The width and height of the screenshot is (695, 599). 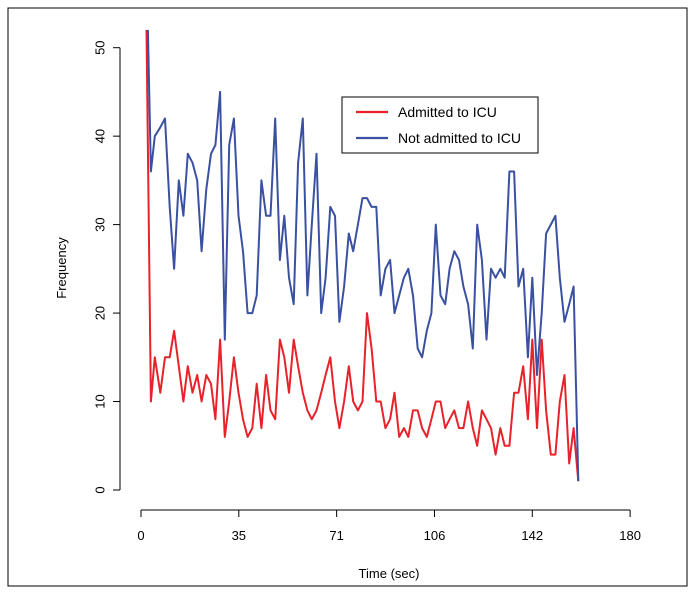 What do you see at coordinates (100, 224) in the screenshot?
I see `y-tick-label: 30` at bounding box center [100, 224].